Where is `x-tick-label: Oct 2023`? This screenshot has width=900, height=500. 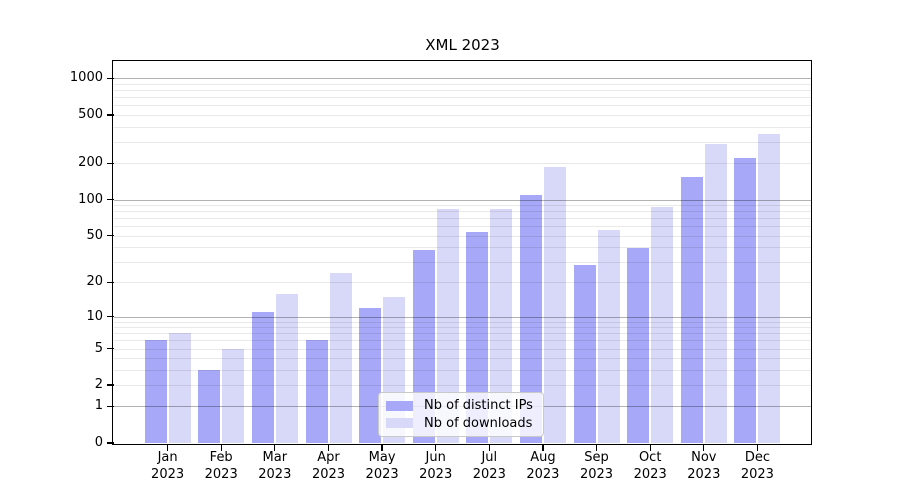
x-tick-label: Oct 2023 is located at coordinates (650, 466).